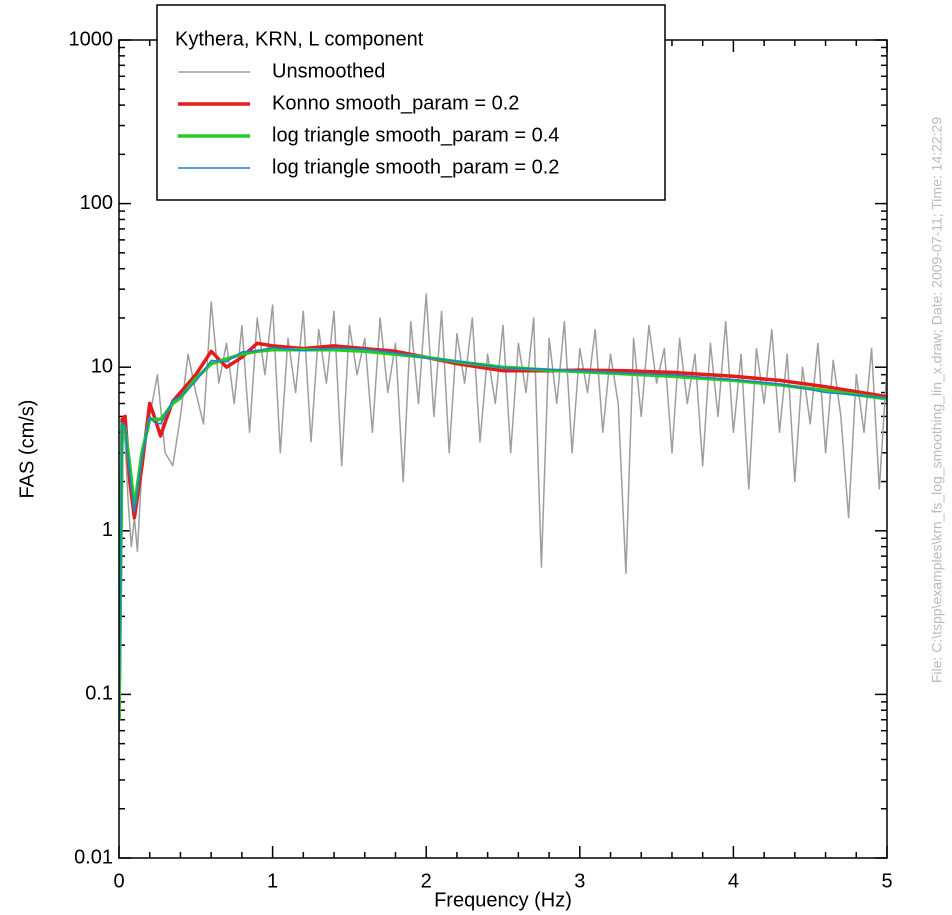 Image resolution: width=952 pixels, height=915 pixels. I want to click on x-tick-label: 1, so click(272, 881).